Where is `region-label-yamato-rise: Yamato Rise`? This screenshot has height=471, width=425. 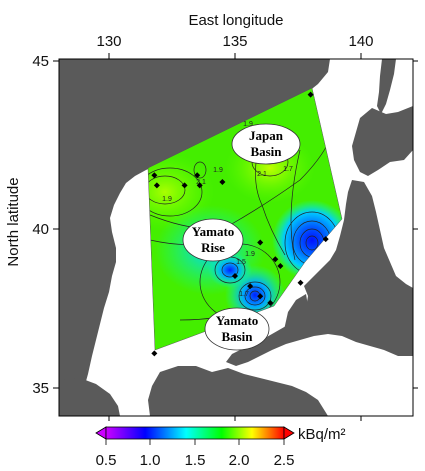
region-label-yamato-rise: Yamato Rise is located at coordinates (213, 240).